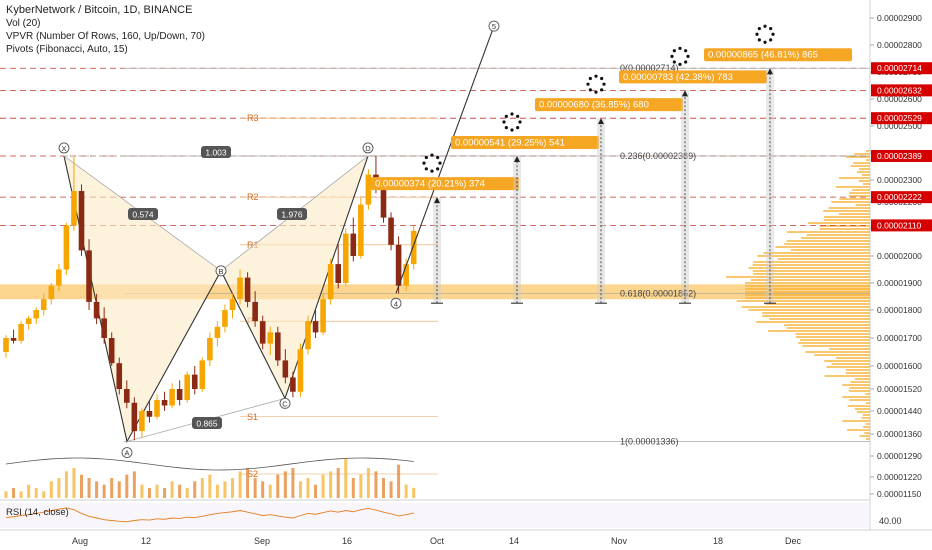 The width and height of the screenshot is (932, 550). What do you see at coordinates (37, 512) in the screenshot?
I see `rsi-indicator-label: RSI (14, close)` at bounding box center [37, 512].